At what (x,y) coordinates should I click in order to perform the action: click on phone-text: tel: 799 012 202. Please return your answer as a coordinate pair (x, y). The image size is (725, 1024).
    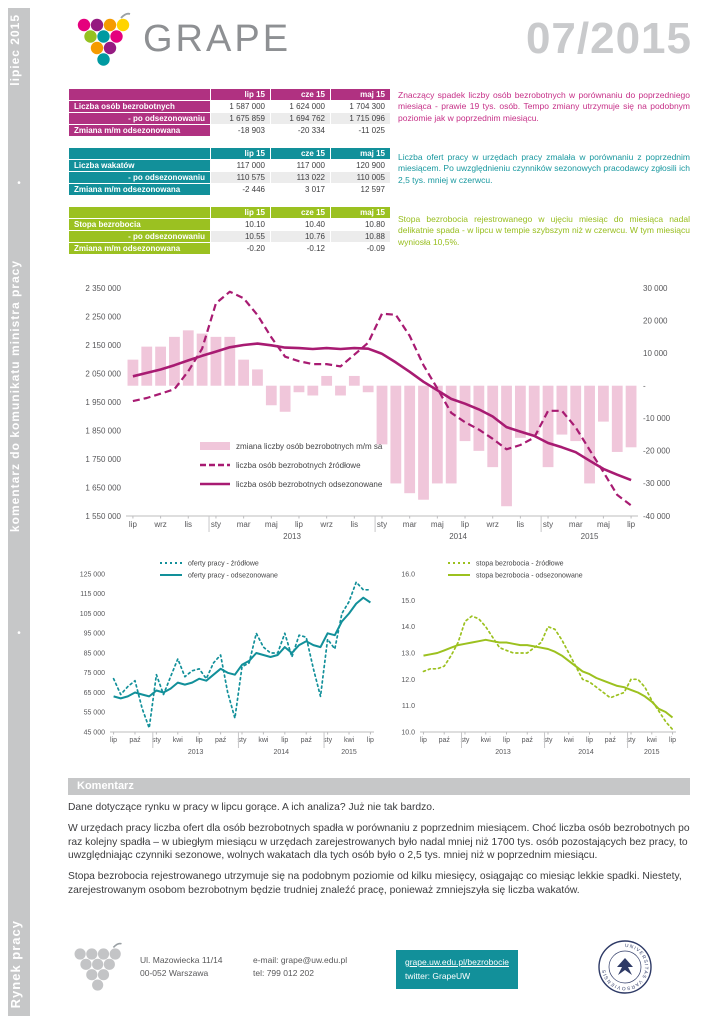
    Looking at the image, I should click on (283, 973).